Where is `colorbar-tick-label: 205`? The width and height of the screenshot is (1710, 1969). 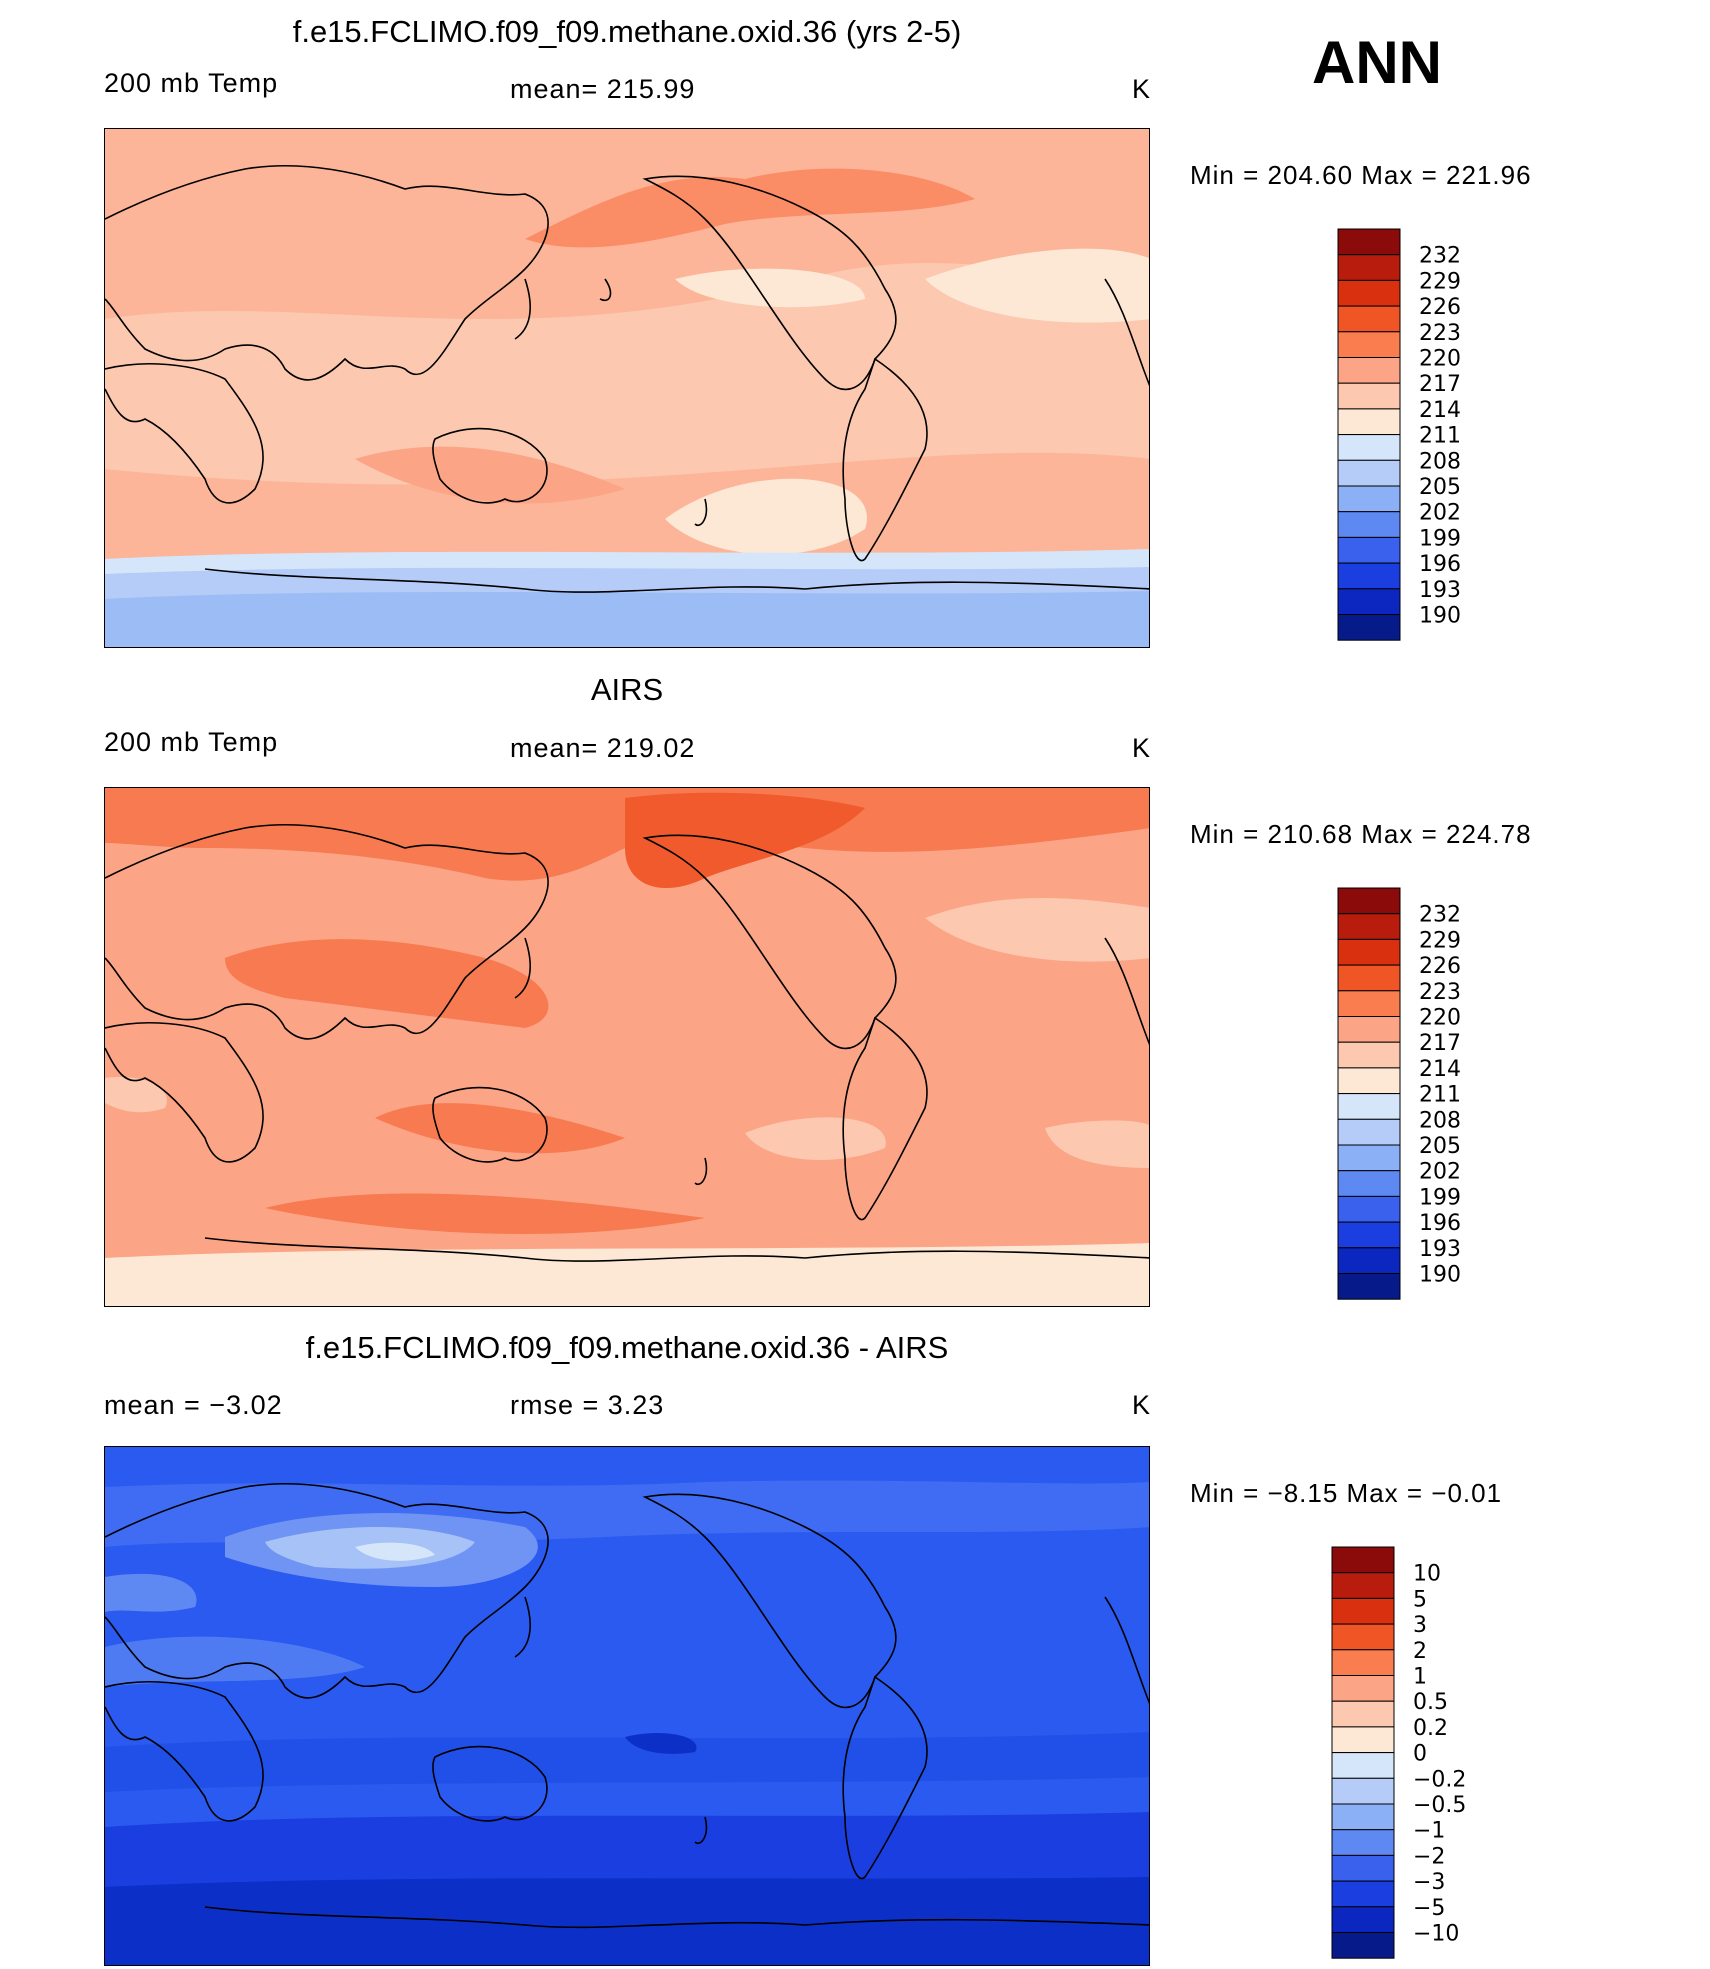
colorbar-tick-label: 205 is located at coordinates (1440, 487).